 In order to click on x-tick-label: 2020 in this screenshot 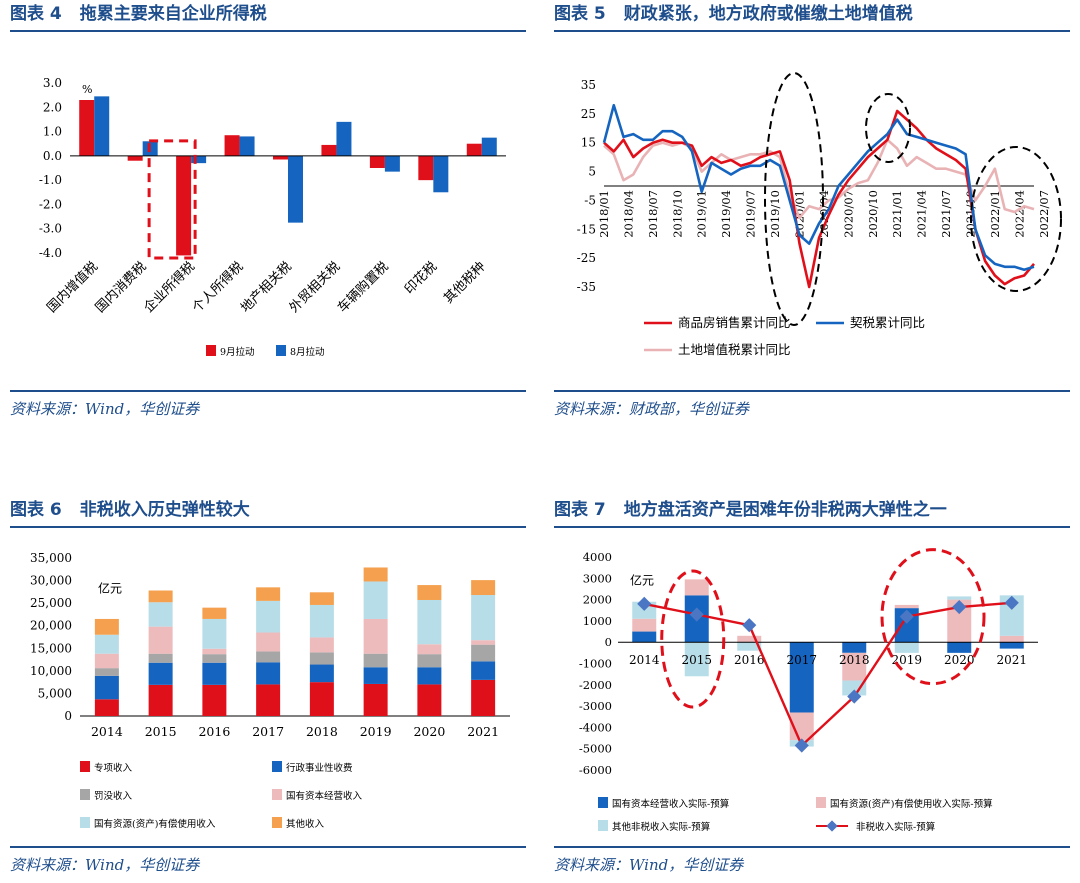, I will do `click(429, 731)`.